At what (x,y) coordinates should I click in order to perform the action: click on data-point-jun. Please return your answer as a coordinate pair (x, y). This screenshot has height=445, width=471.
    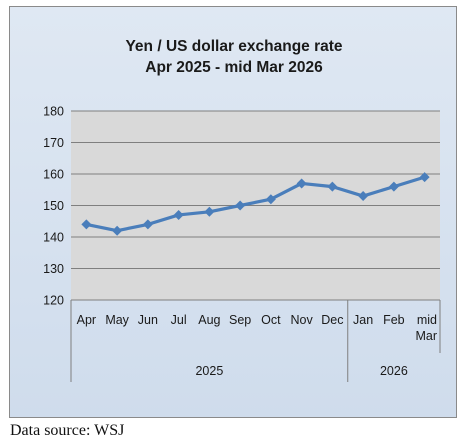
    Looking at the image, I should click on (147, 224).